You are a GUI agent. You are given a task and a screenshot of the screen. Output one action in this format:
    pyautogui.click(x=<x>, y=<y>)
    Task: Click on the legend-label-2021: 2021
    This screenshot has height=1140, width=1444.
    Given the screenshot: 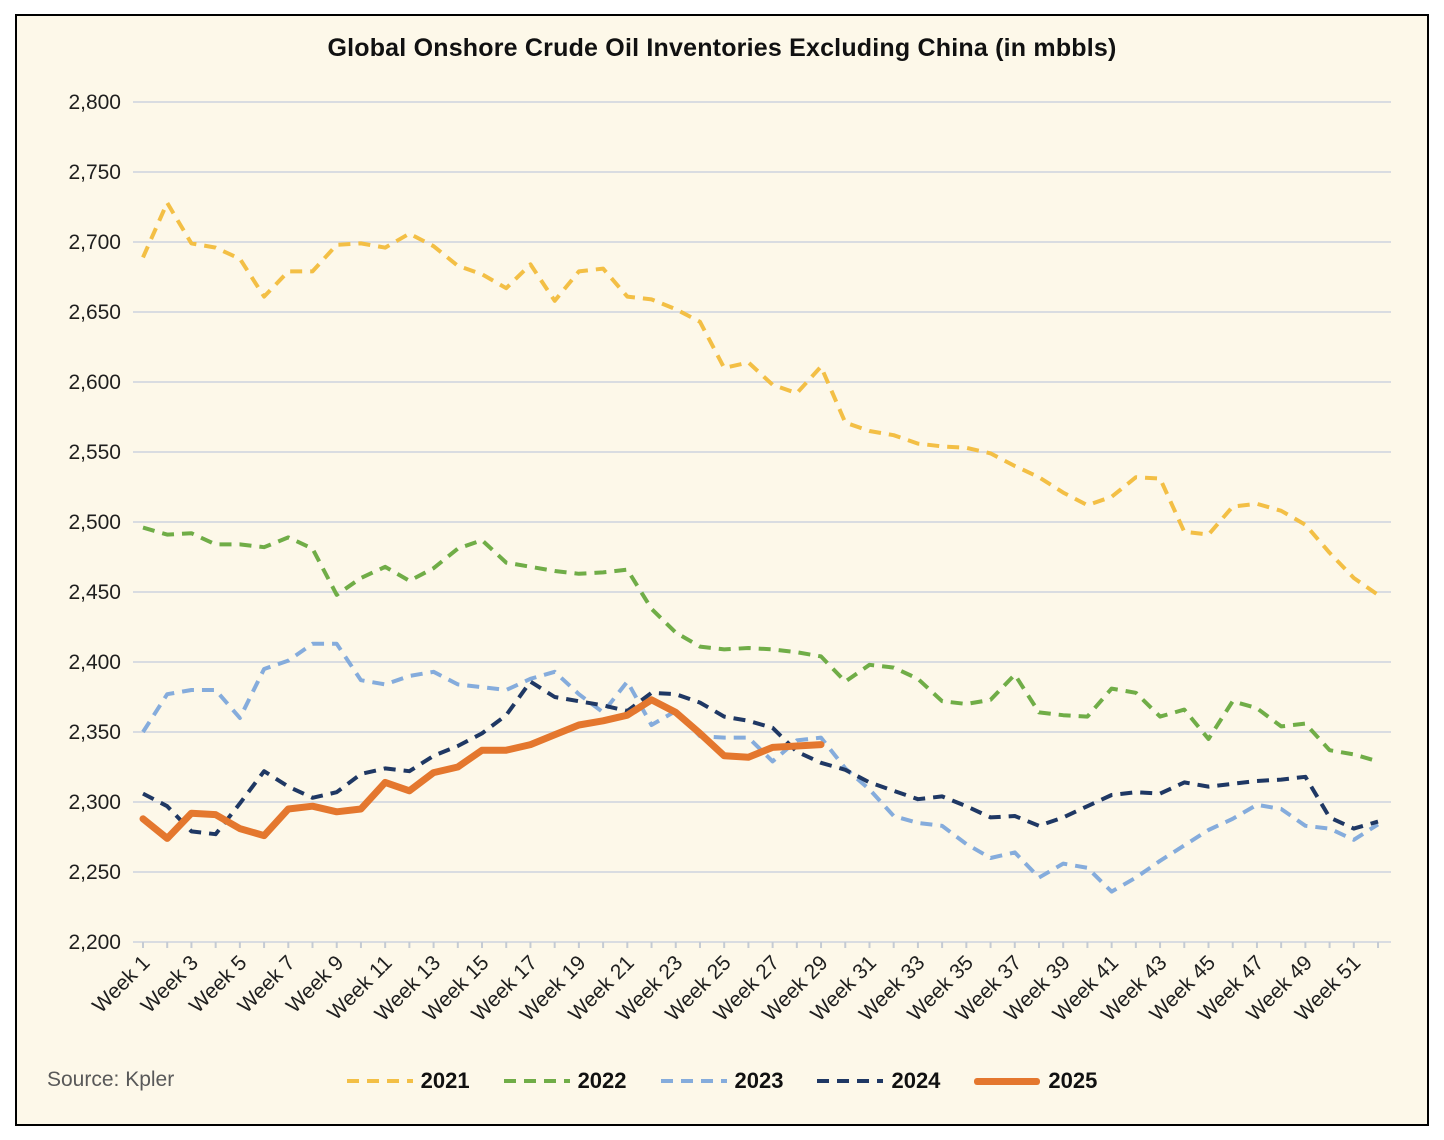 What is the action you would take?
    pyautogui.click(x=445, y=1080)
    